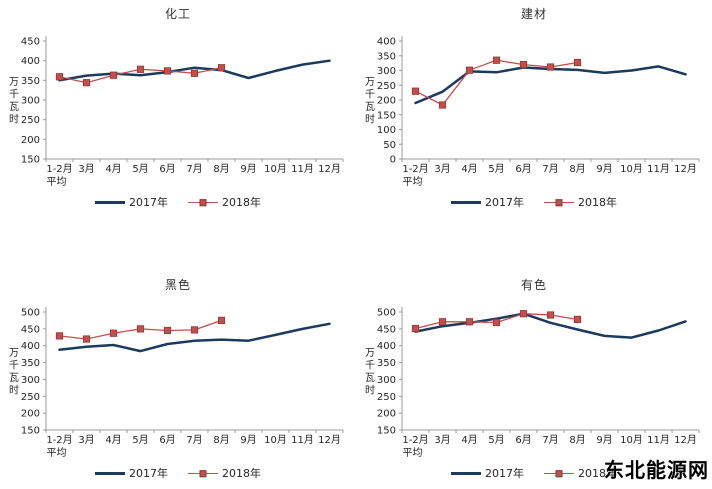  I want to click on y-tick-label: 100, so click(386, 130).